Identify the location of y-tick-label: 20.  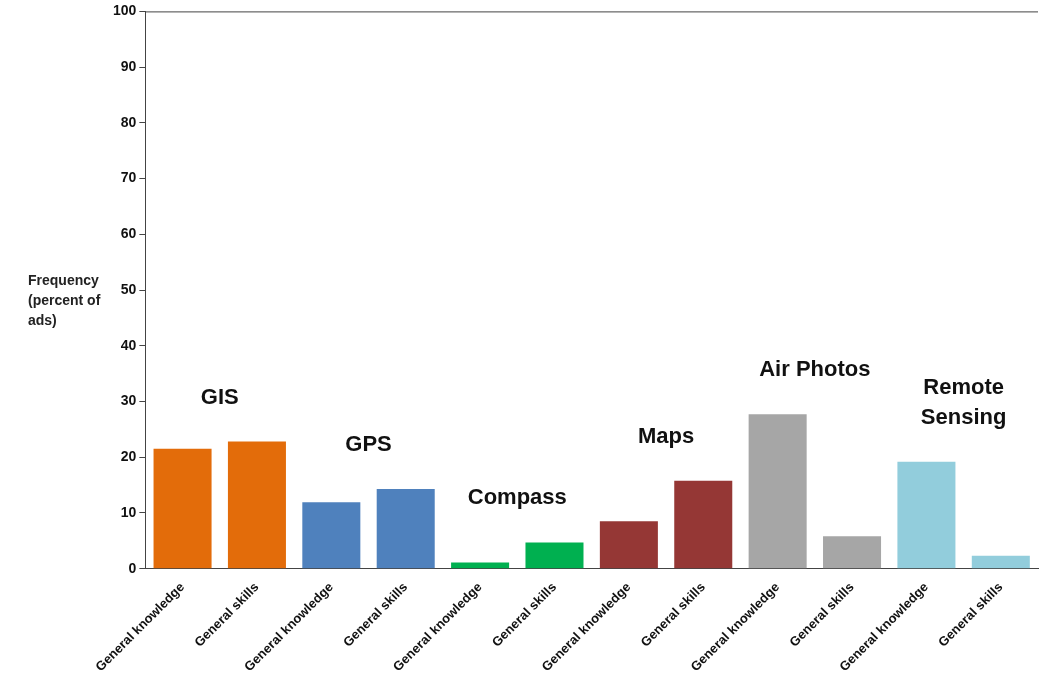
(128, 456).